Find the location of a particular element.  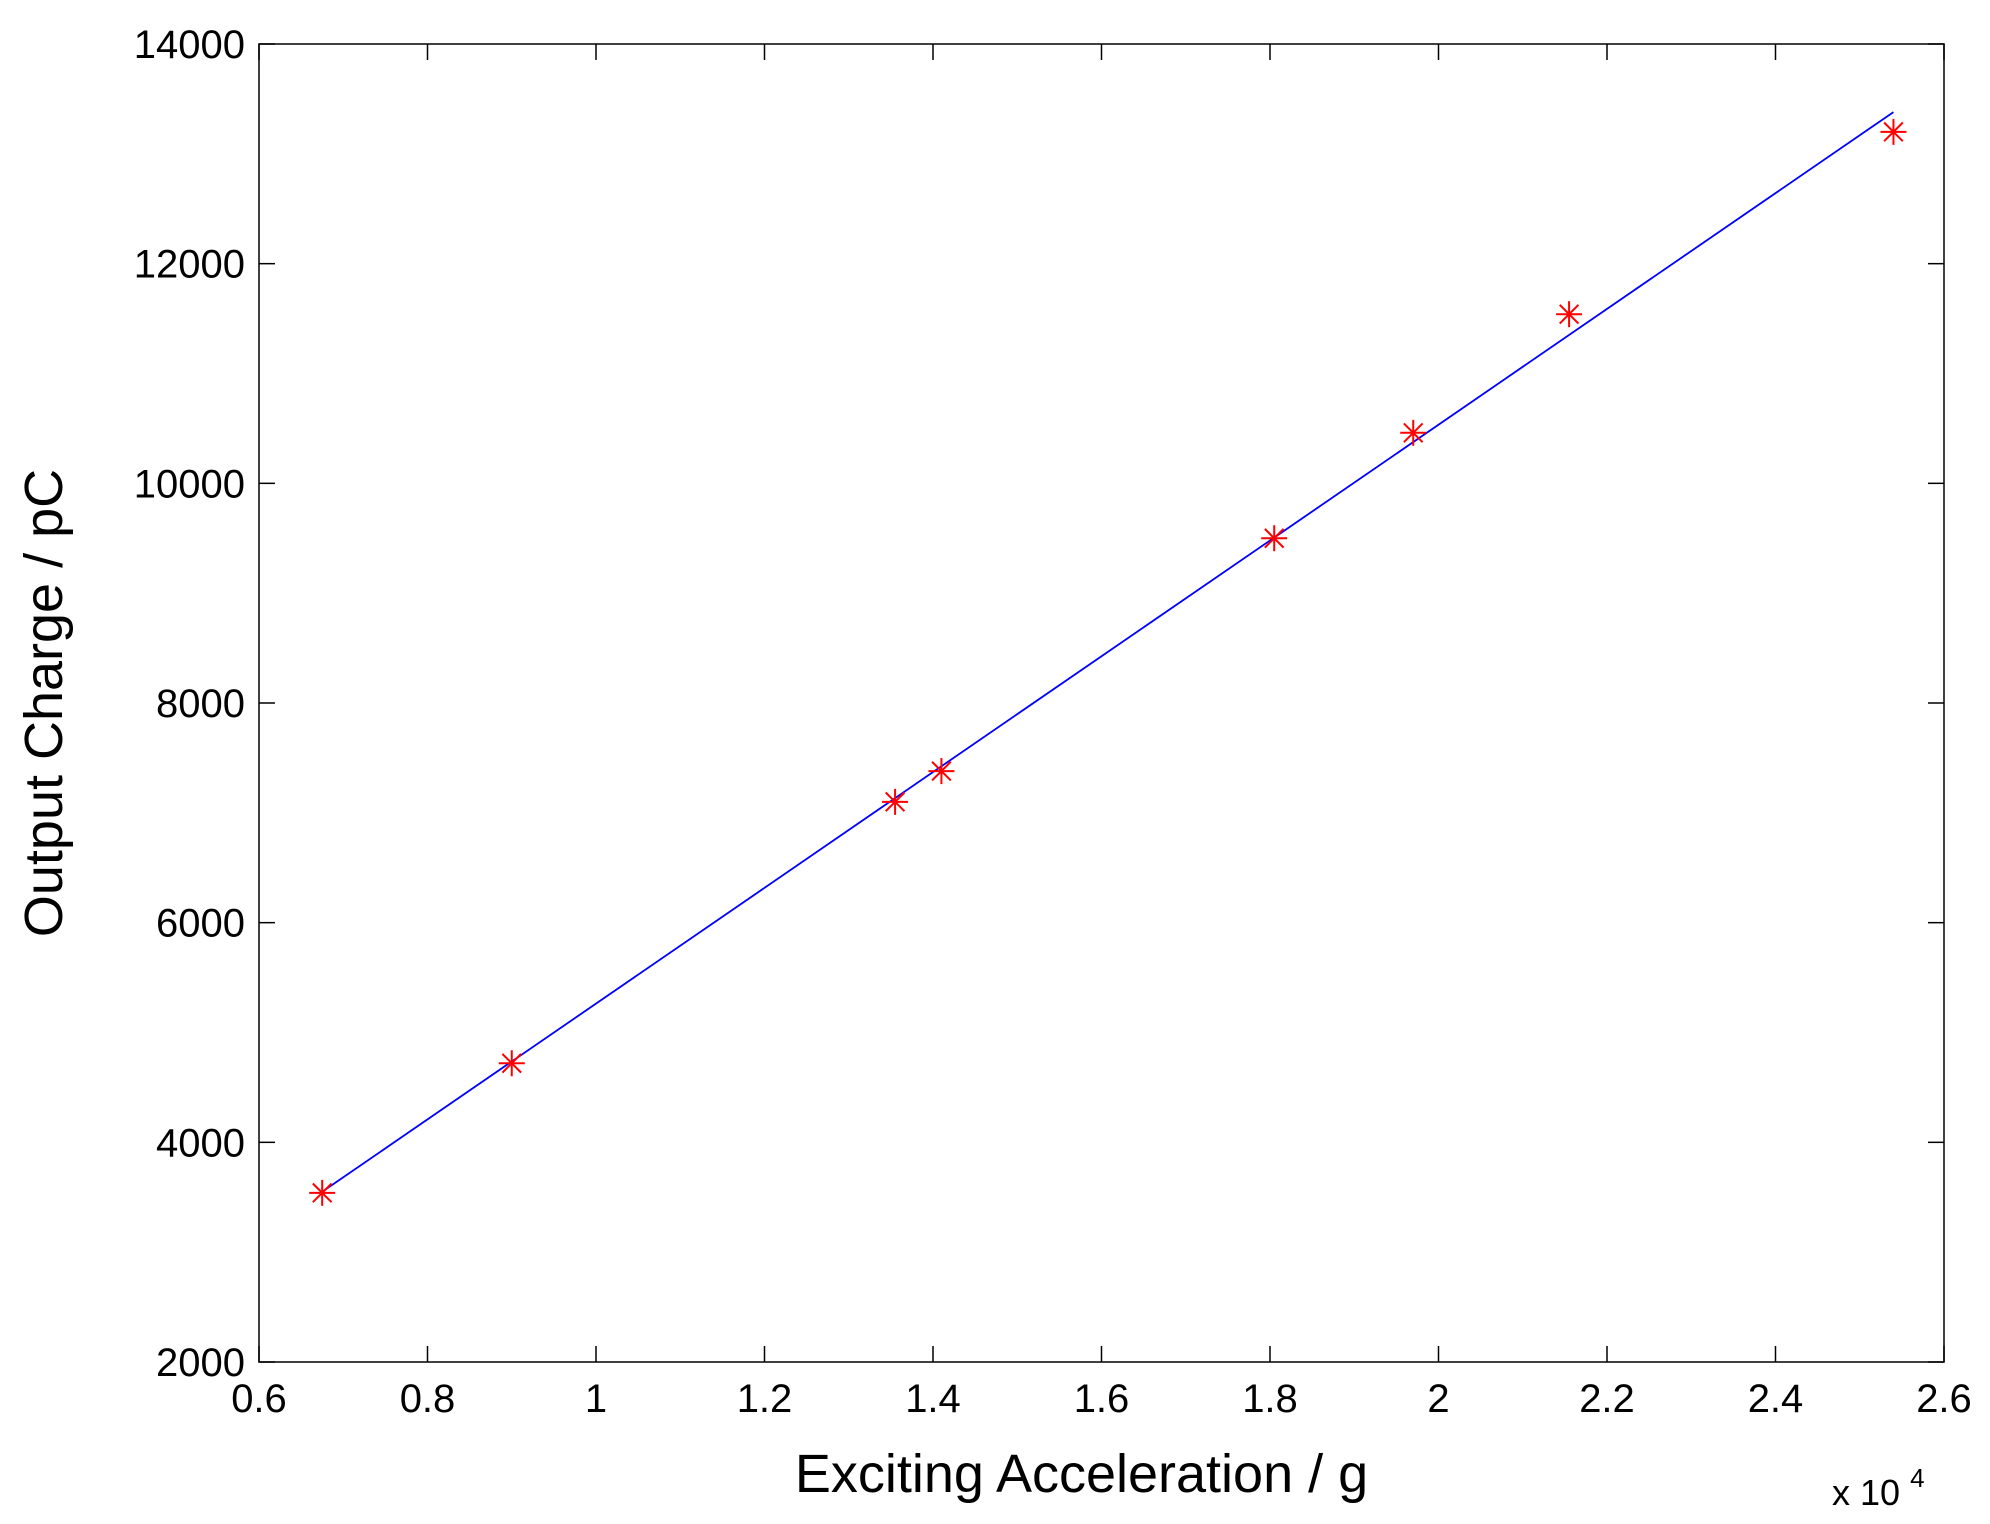

x-axis-multiplier-exponent: 4 is located at coordinates (1917, 1478).